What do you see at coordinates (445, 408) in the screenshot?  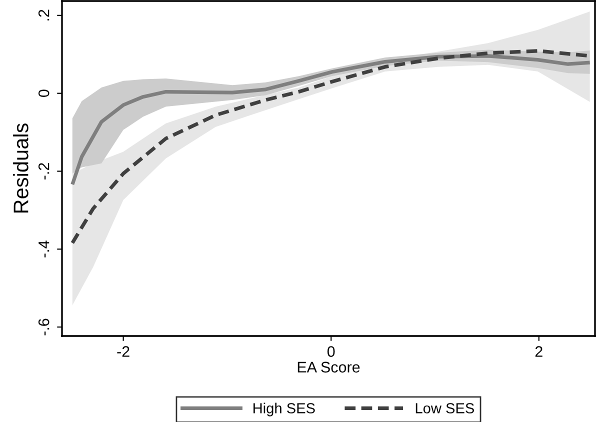 I see `legend-label: Low SES` at bounding box center [445, 408].